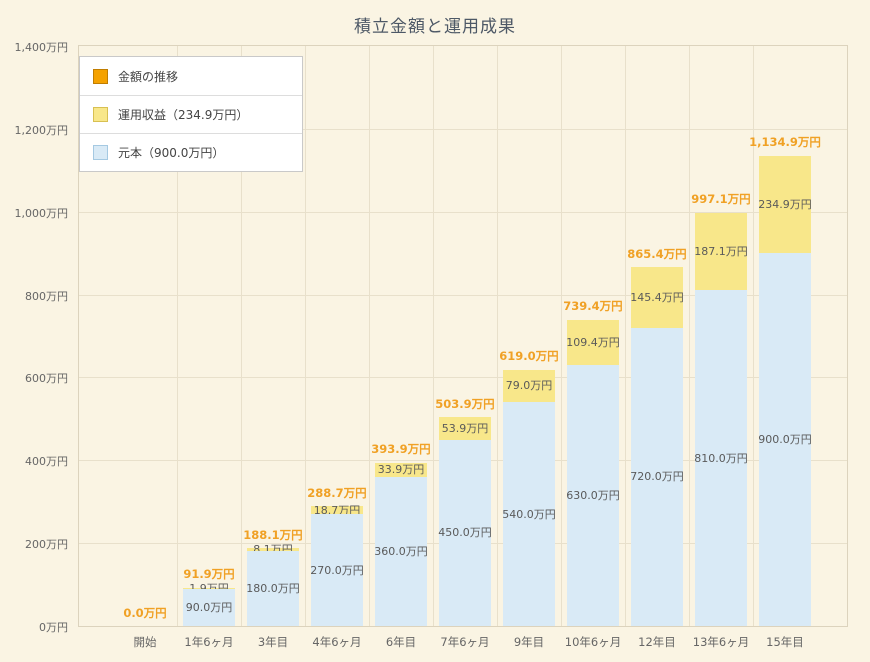 This screenshot has width=870, height=662. I want to click on x-axis-label: 15年目, so click(785, 642).